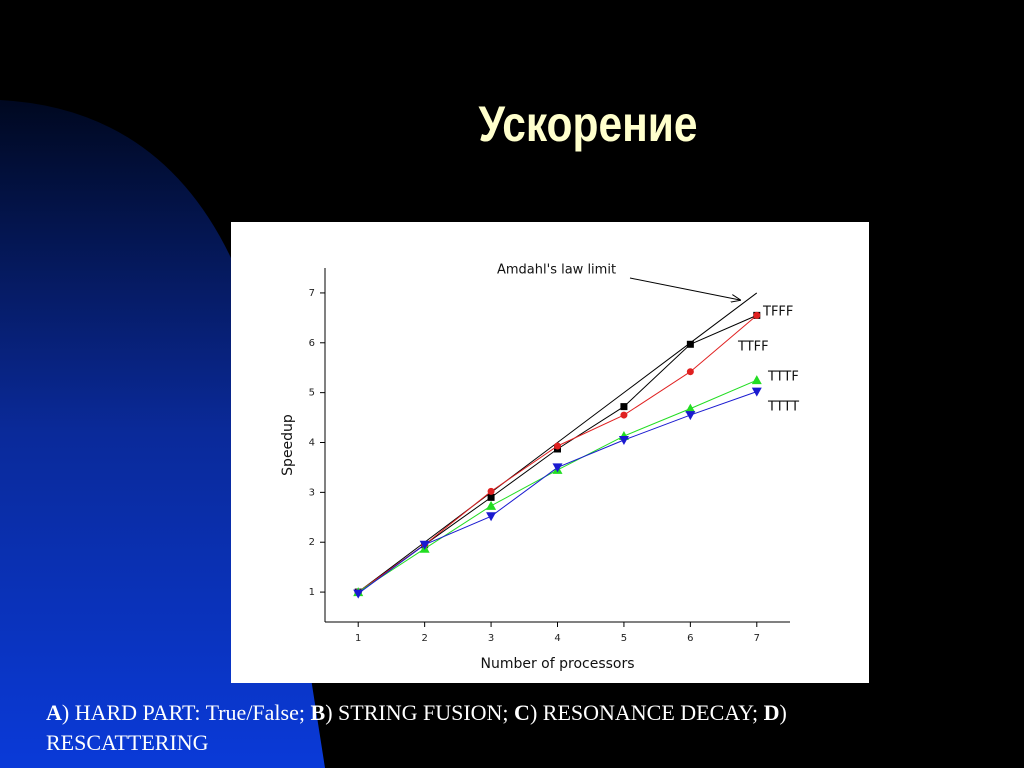 The width and height of the screenshot is (1024, 768). Describe the element at coordinates (288, 445) in the screenshot. I see `y-axis-title: Speedup` at that location.